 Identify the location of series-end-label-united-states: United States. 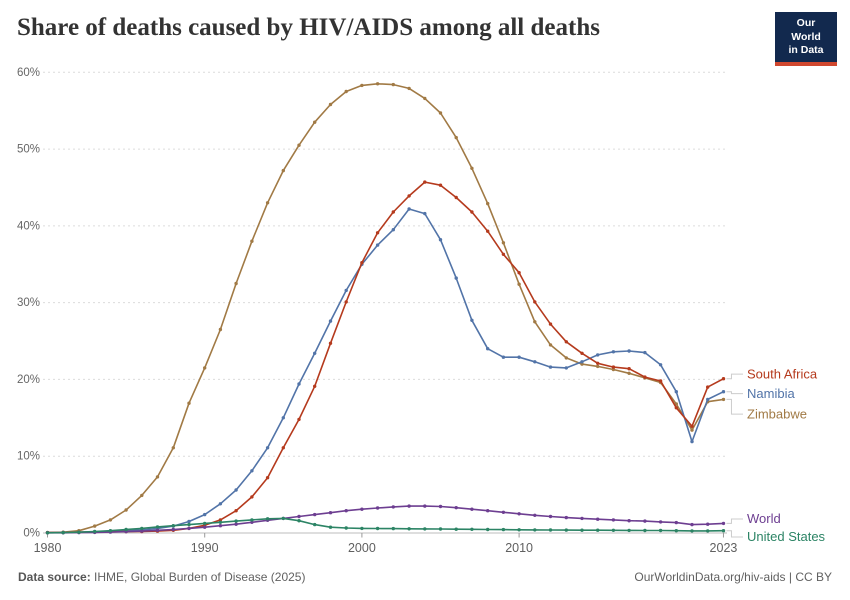
(786, 536).